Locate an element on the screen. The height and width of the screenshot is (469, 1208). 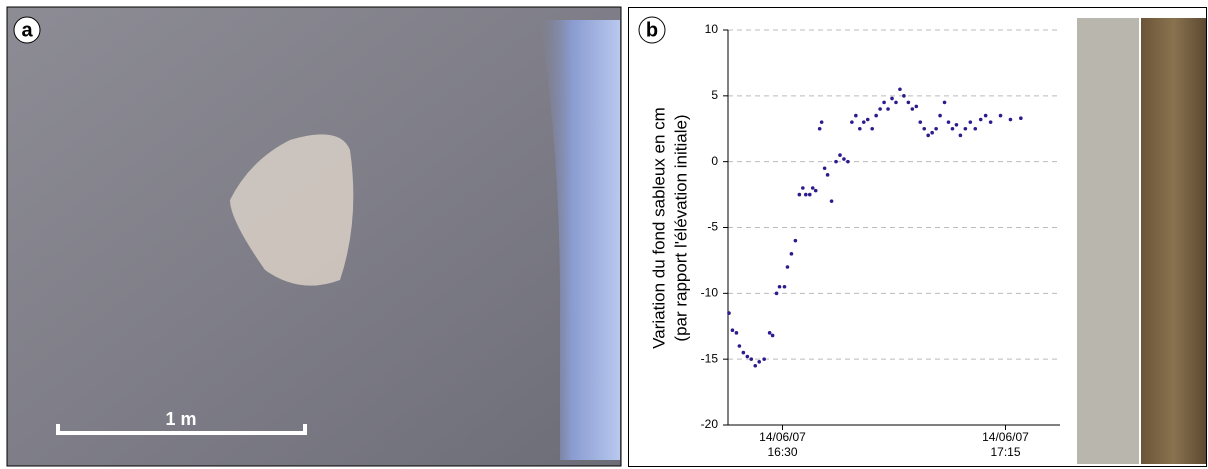
y-tick-label: -15 is located at coordinates (710, 358).